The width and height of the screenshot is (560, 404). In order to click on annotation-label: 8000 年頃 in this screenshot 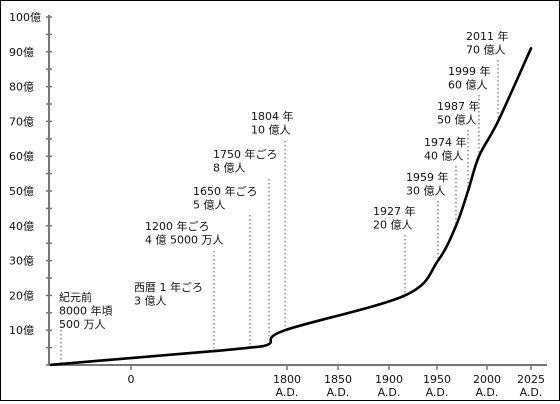, I will do `click(86, 311)`.